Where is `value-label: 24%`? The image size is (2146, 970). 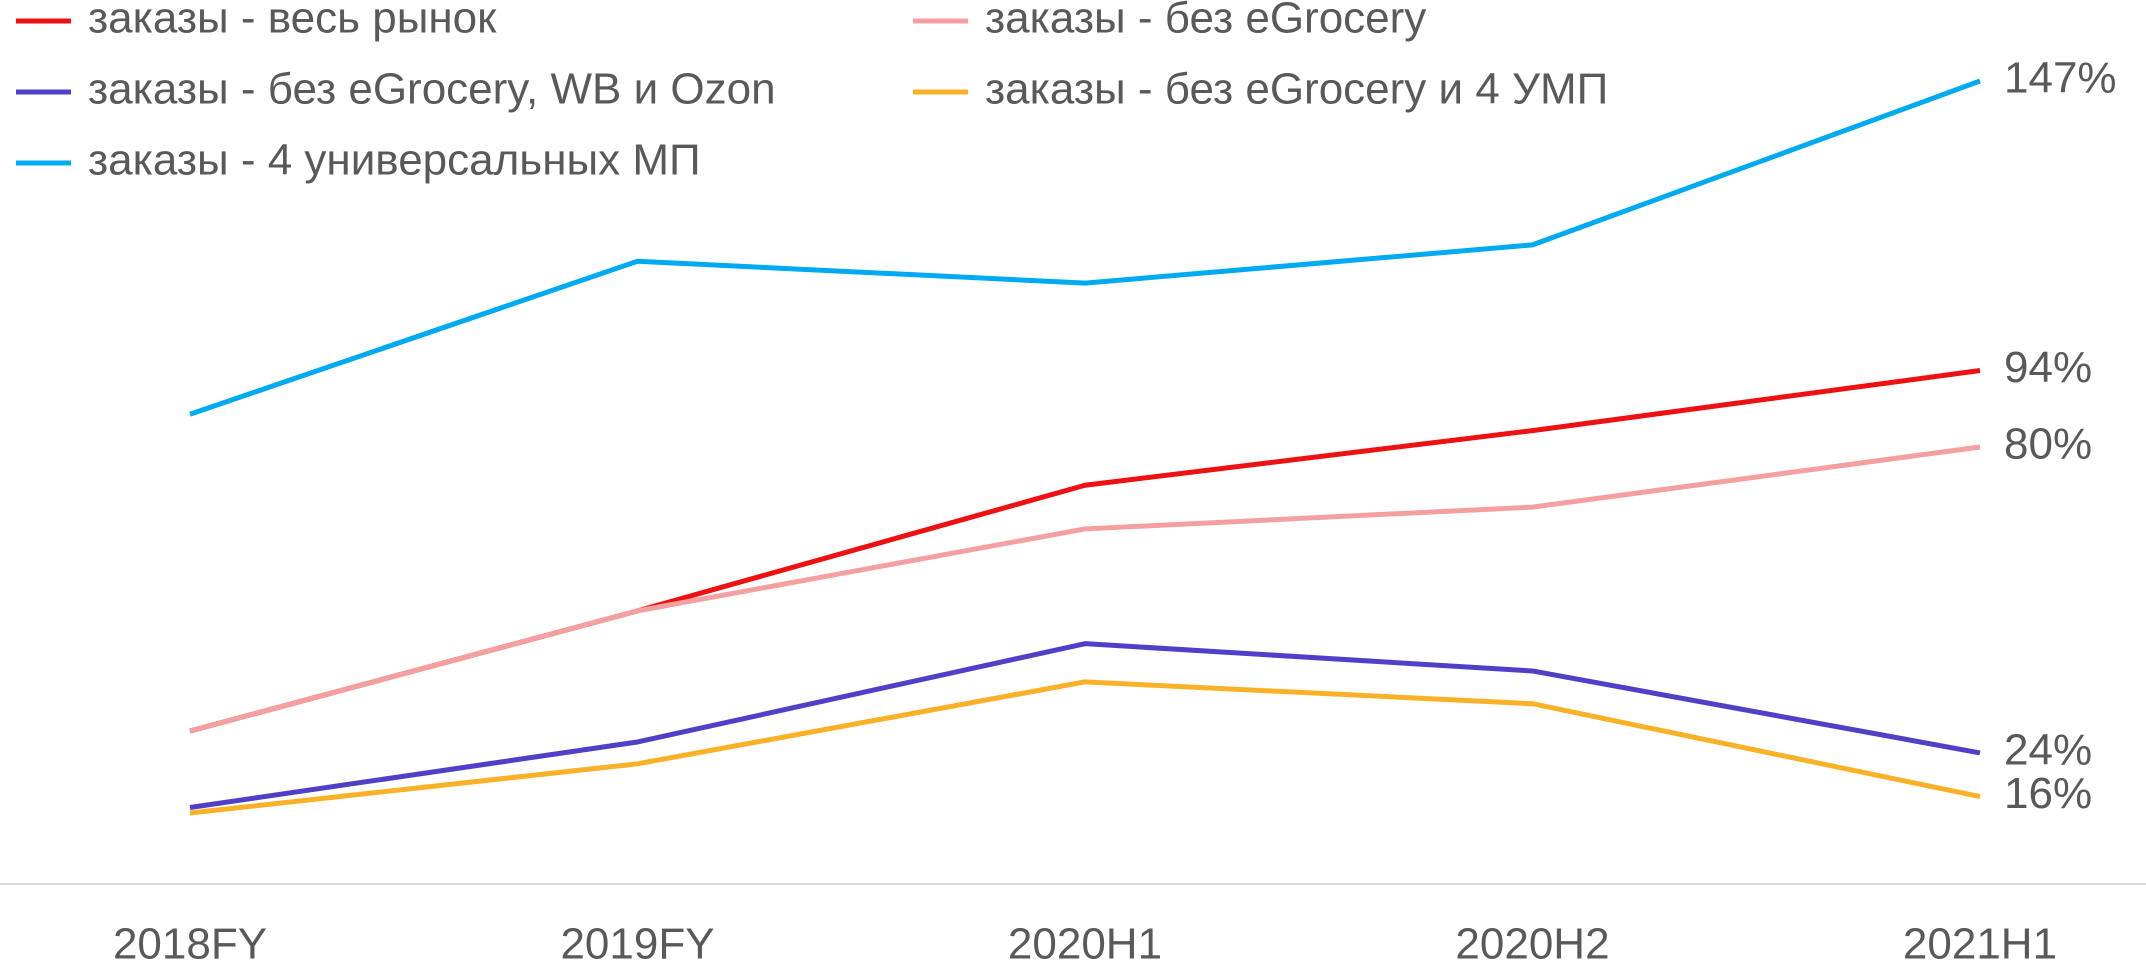 value-label: 24% is located at coordinates (2048, 750).